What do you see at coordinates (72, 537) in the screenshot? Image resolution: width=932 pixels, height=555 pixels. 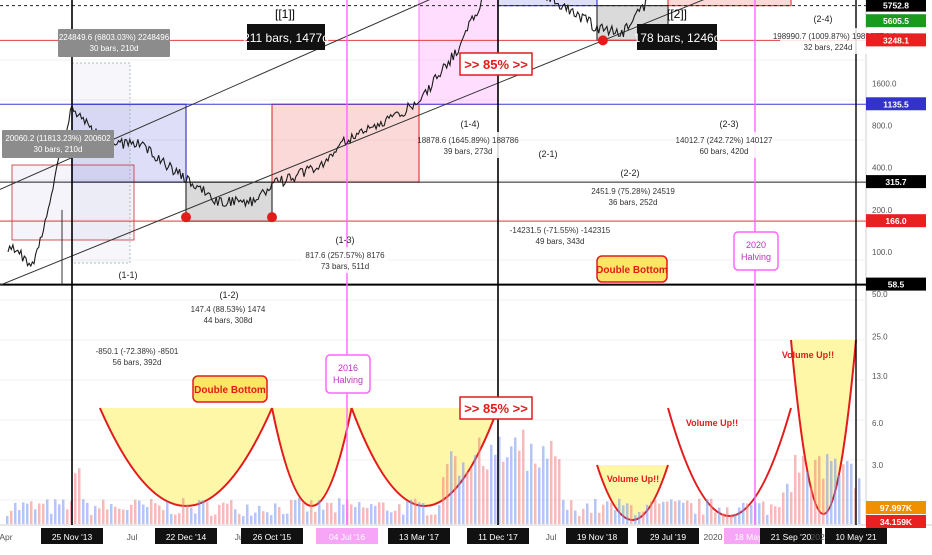 I see `date-label: 25 Nov '13` at bounding box center [72, 537].